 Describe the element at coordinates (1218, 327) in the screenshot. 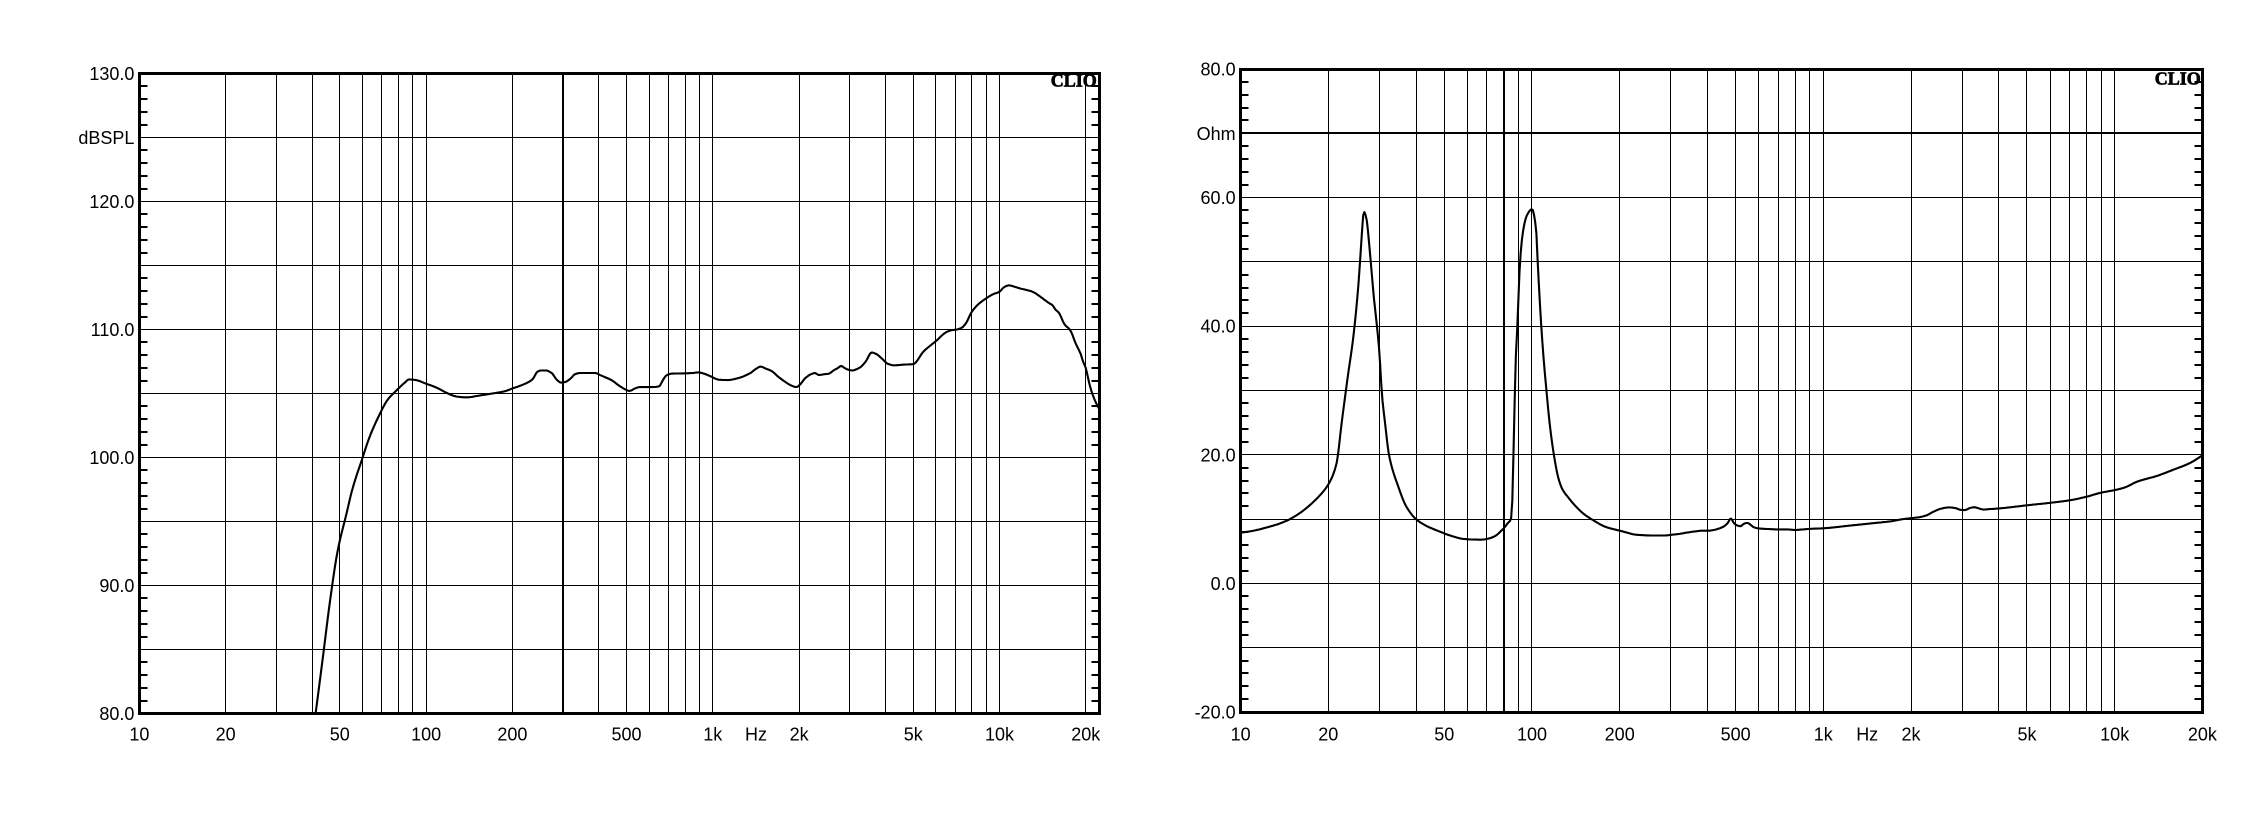

I see `svg-text: 40.0` at that location.